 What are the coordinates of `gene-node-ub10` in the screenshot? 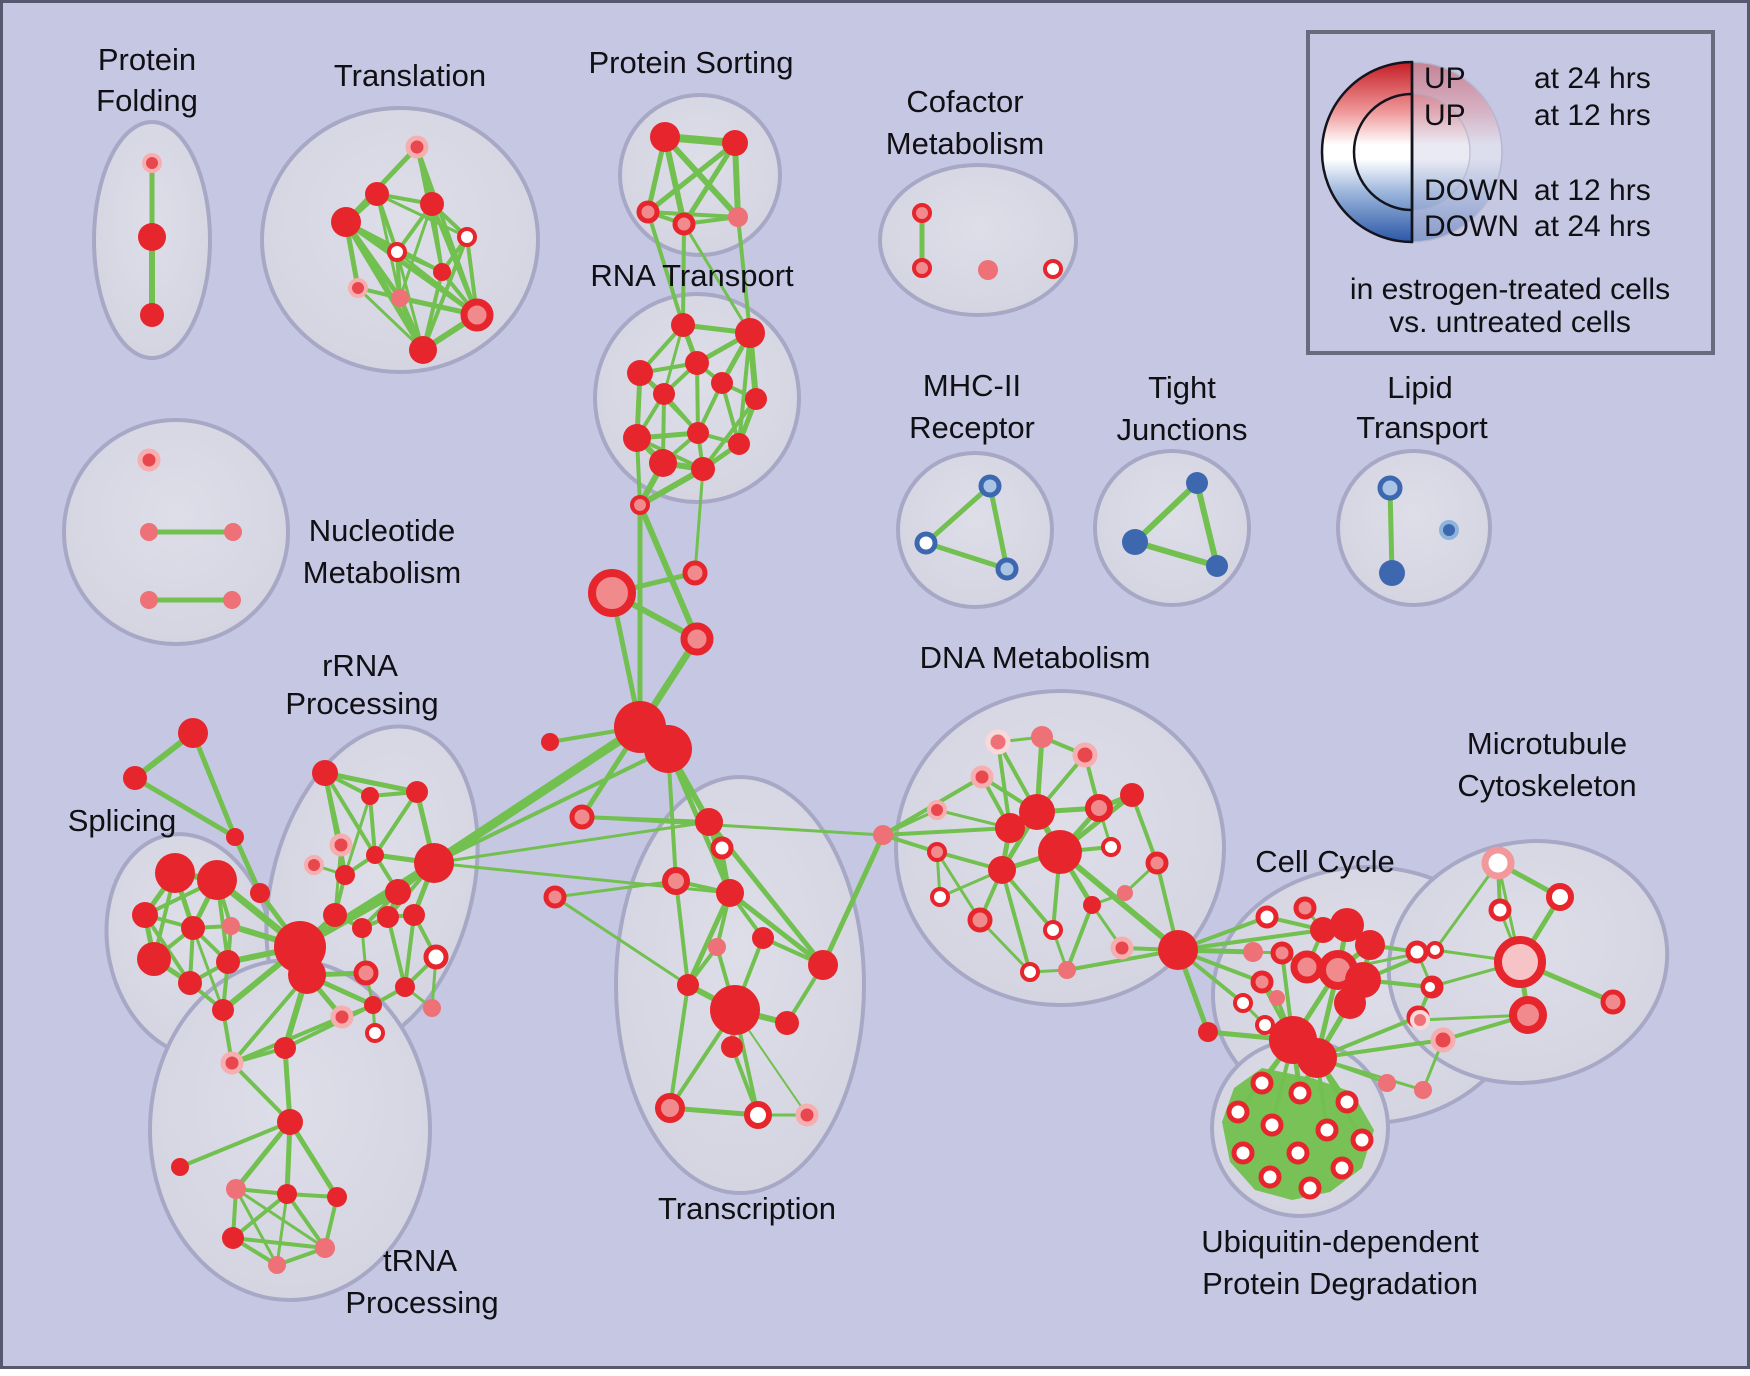 It's located at (1342, 1168).